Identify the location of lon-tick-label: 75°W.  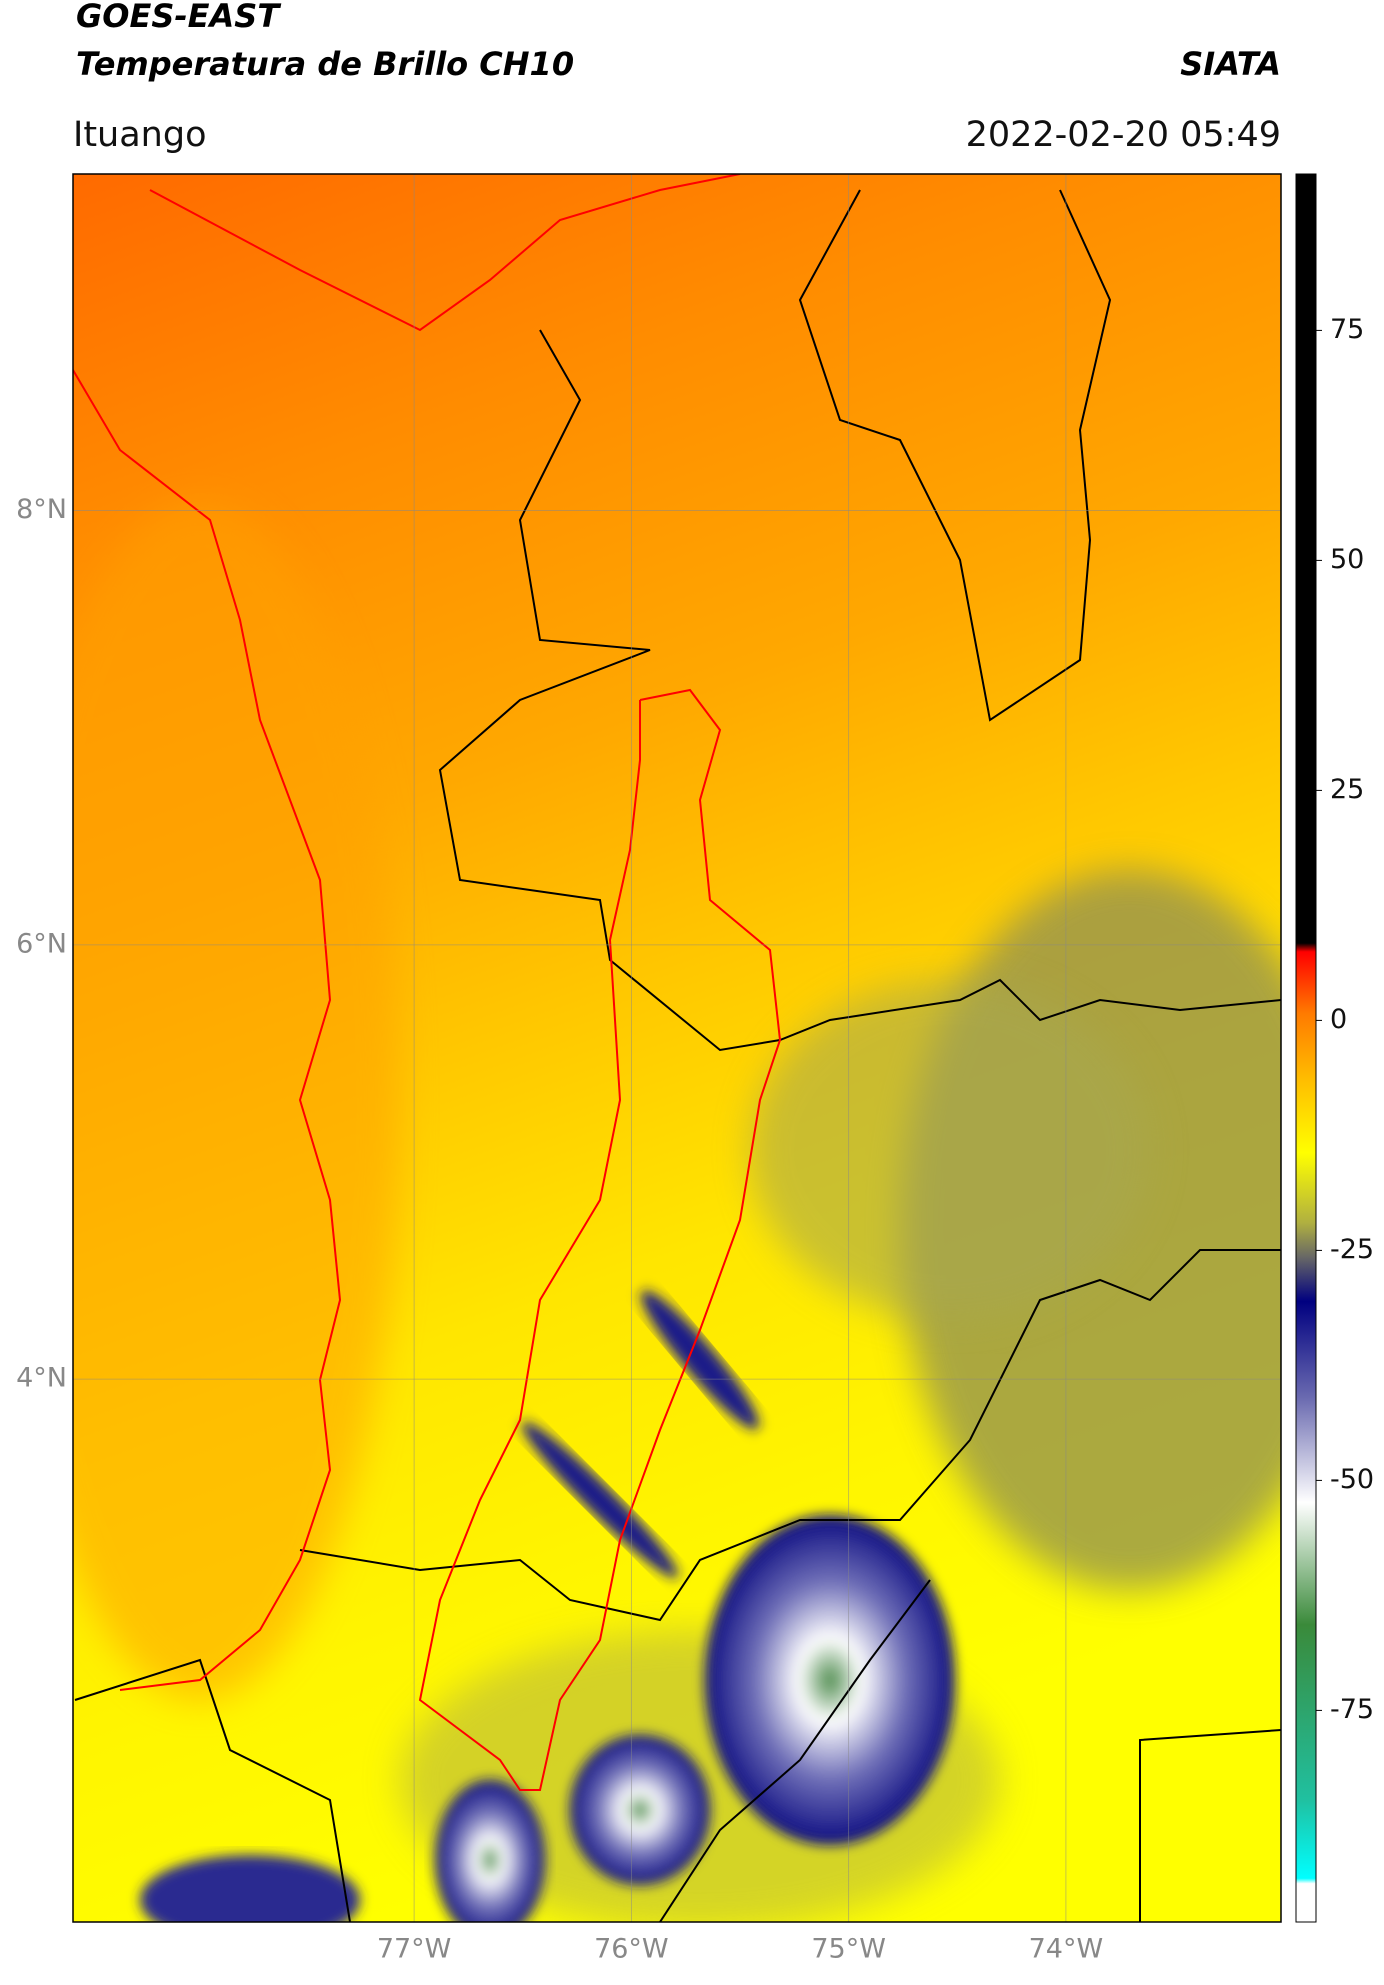
(848, 1949).